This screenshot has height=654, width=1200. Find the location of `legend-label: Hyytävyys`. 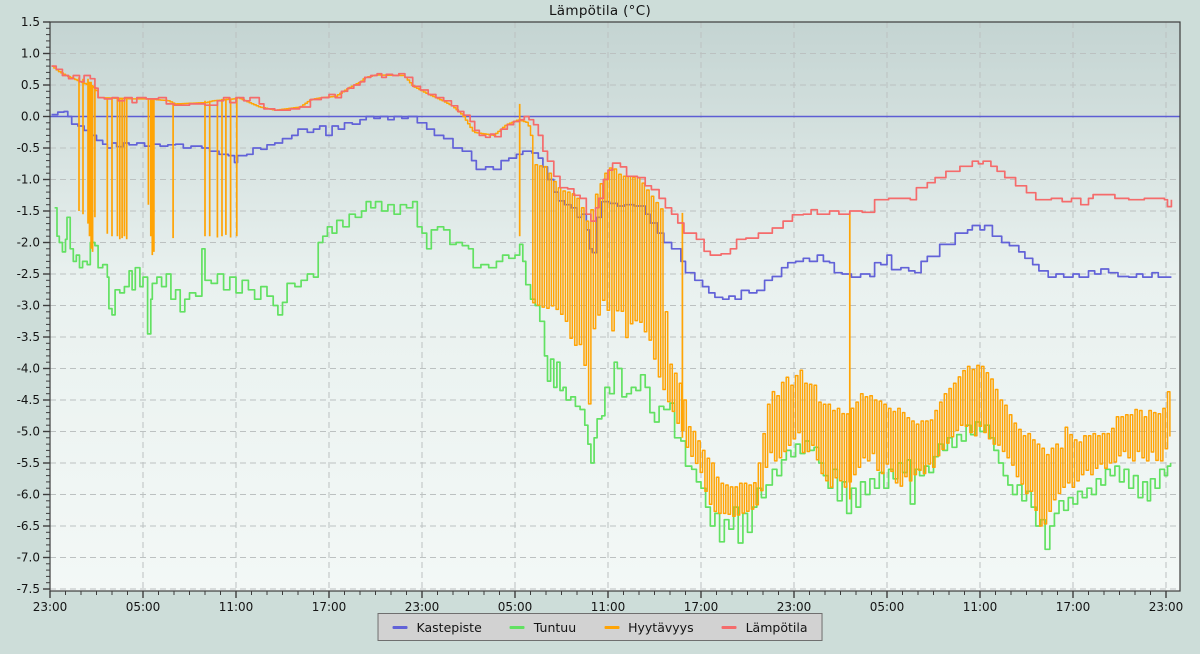

legend-label: Hyytävyys is located at coordinates (661, 627).